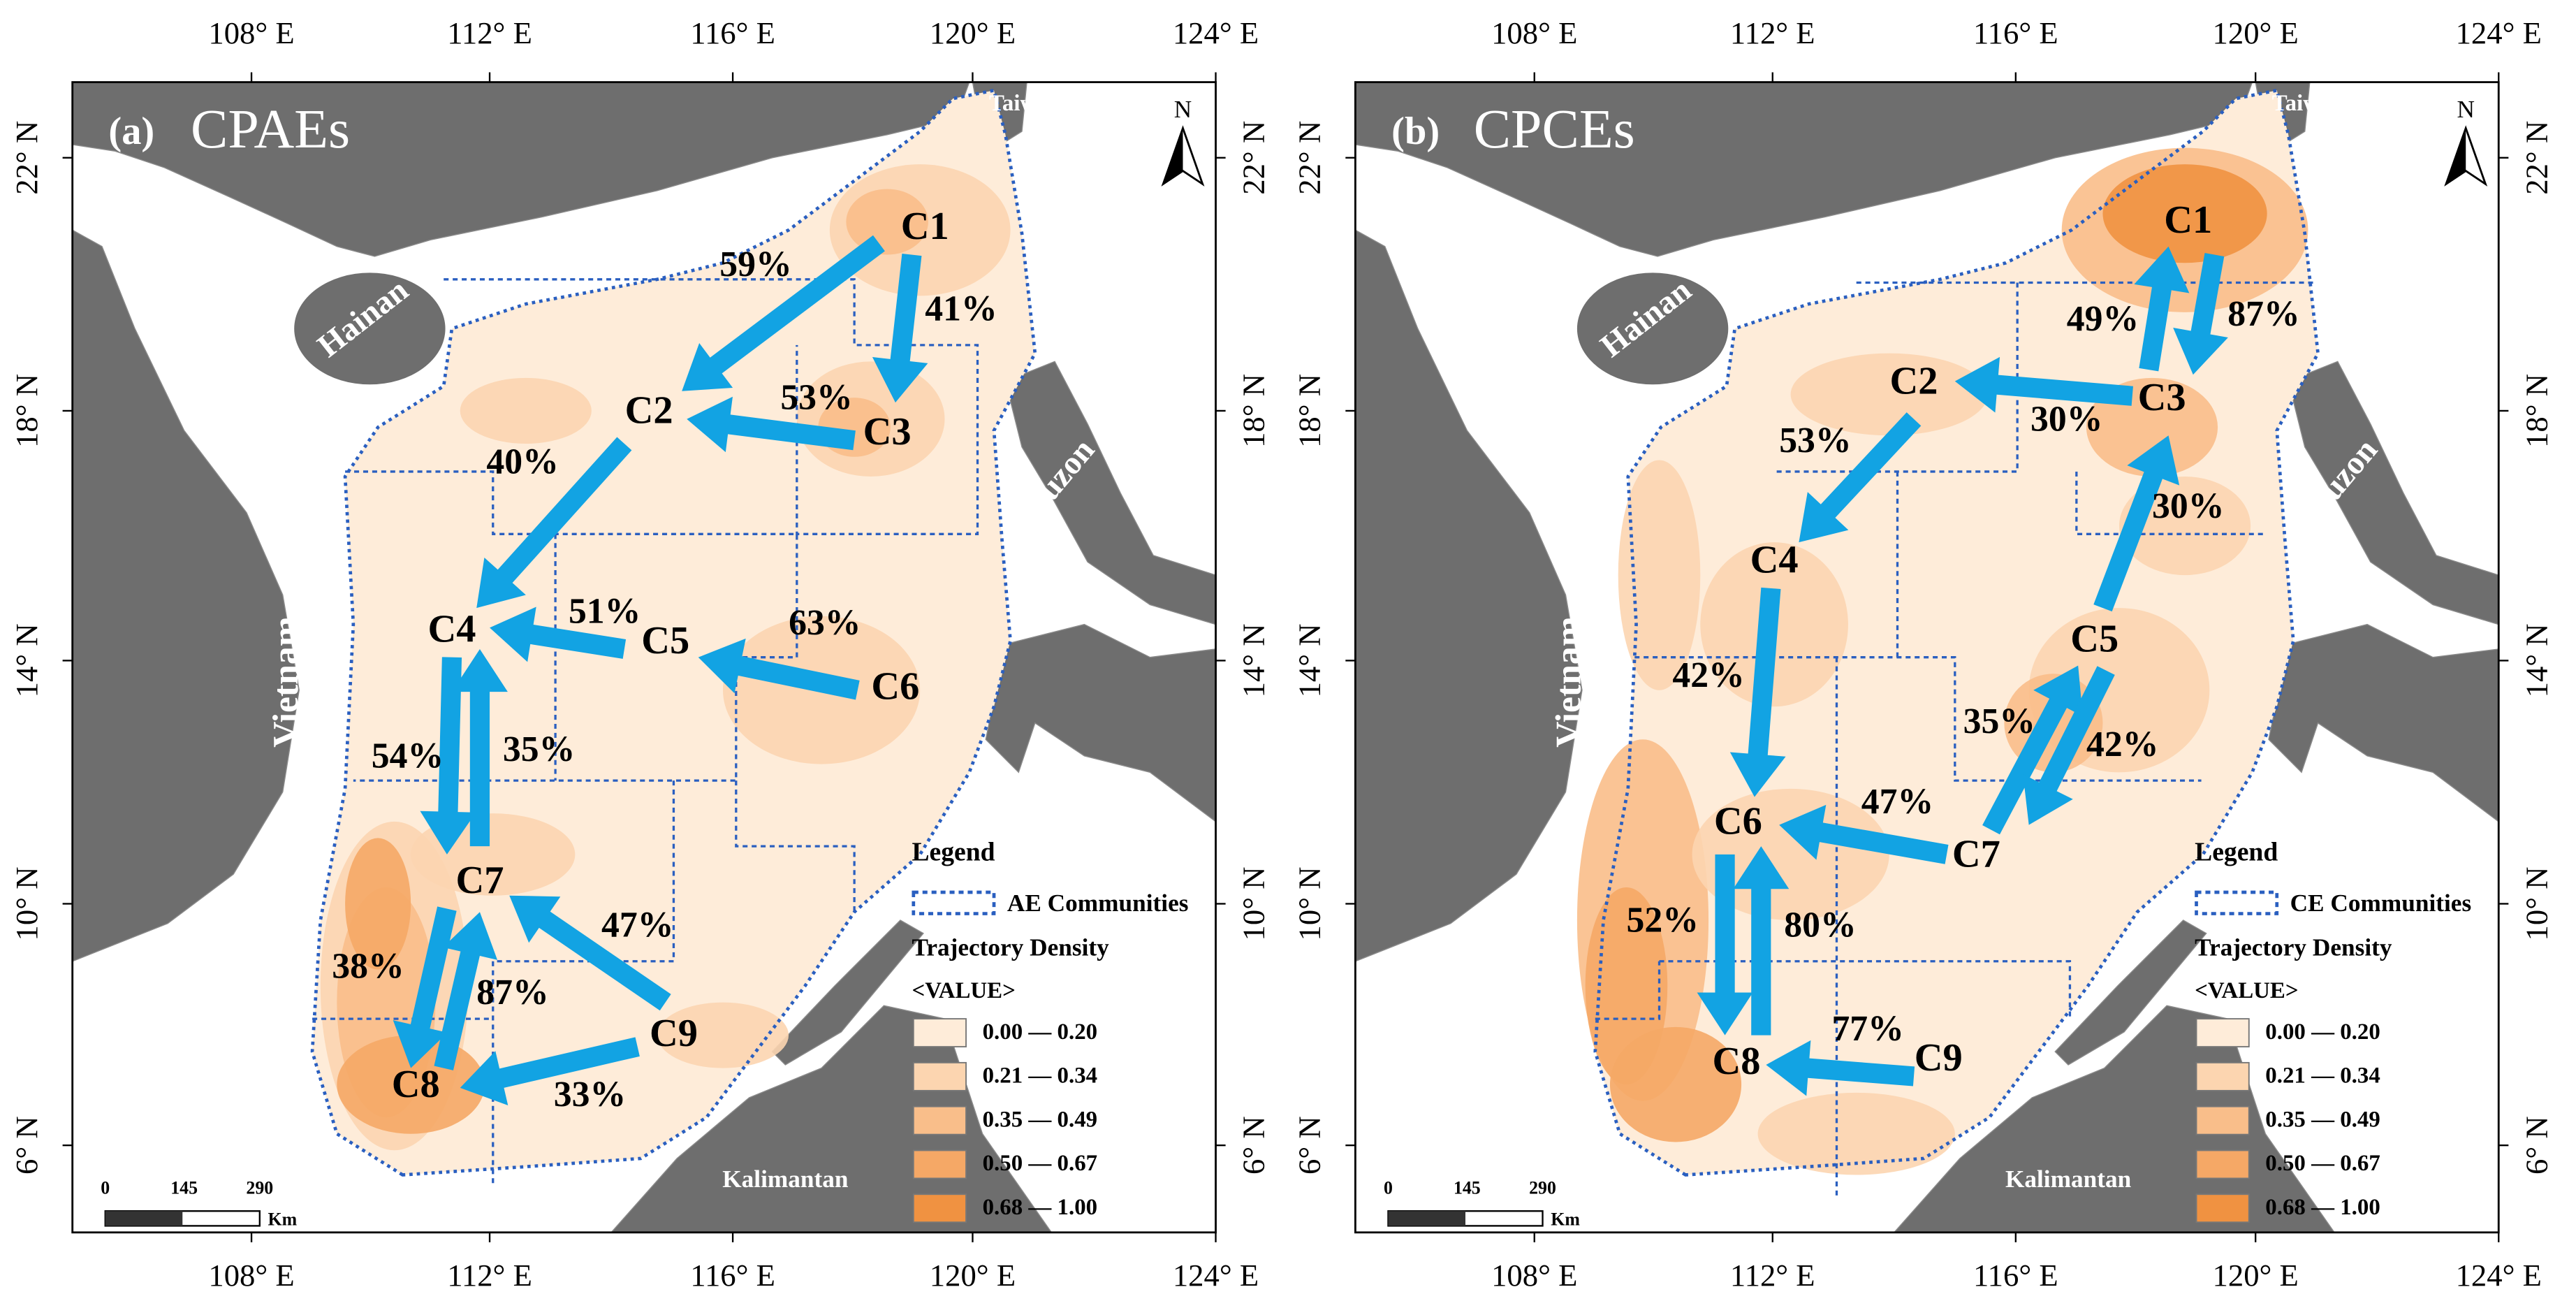 The height and width of the screenshot is (1308, 2576). What do you see at coordinates (1183, 109) in the screenshot?
I see `north-label: N` at bounding box center [1183, 109].